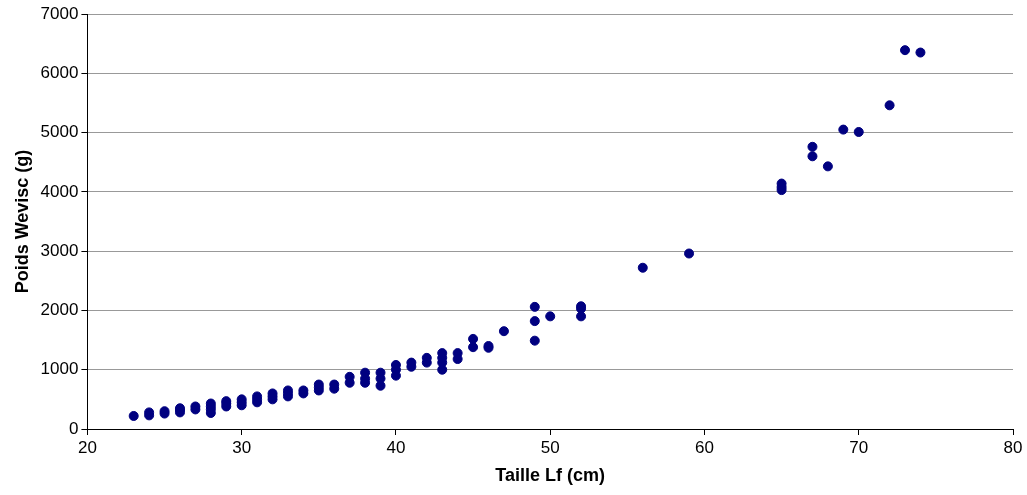 The image size is (1027, 495). What do you see at coordinates (704, 447) in the screenshot?
I see `x-tick-label: 60` at bounding box center [704, 447].